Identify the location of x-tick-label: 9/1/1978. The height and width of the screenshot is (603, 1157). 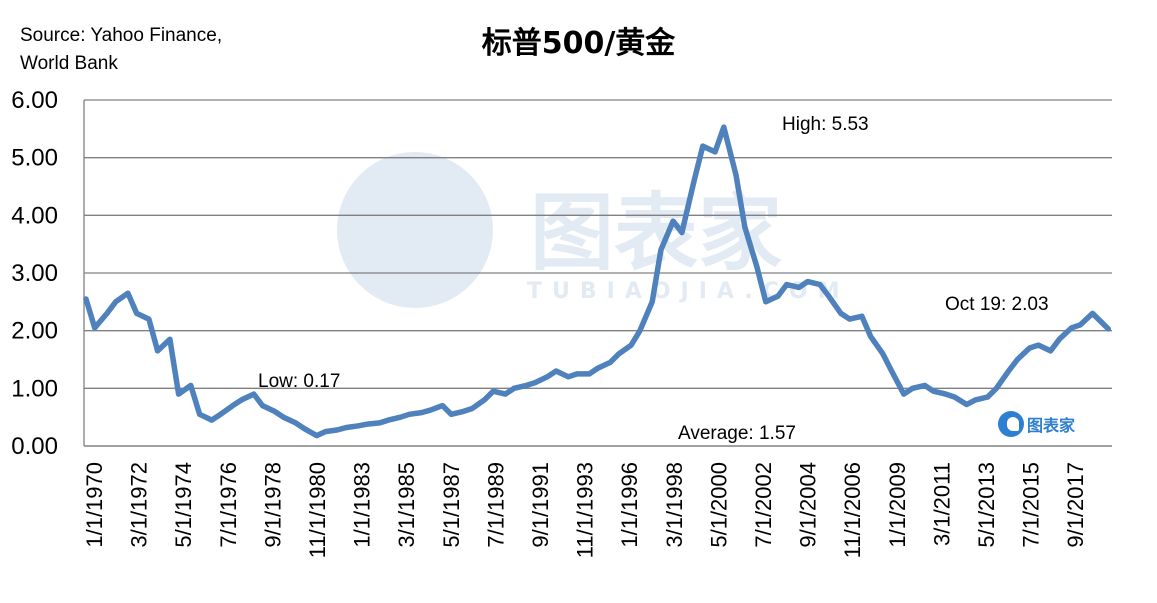
(272, 505).